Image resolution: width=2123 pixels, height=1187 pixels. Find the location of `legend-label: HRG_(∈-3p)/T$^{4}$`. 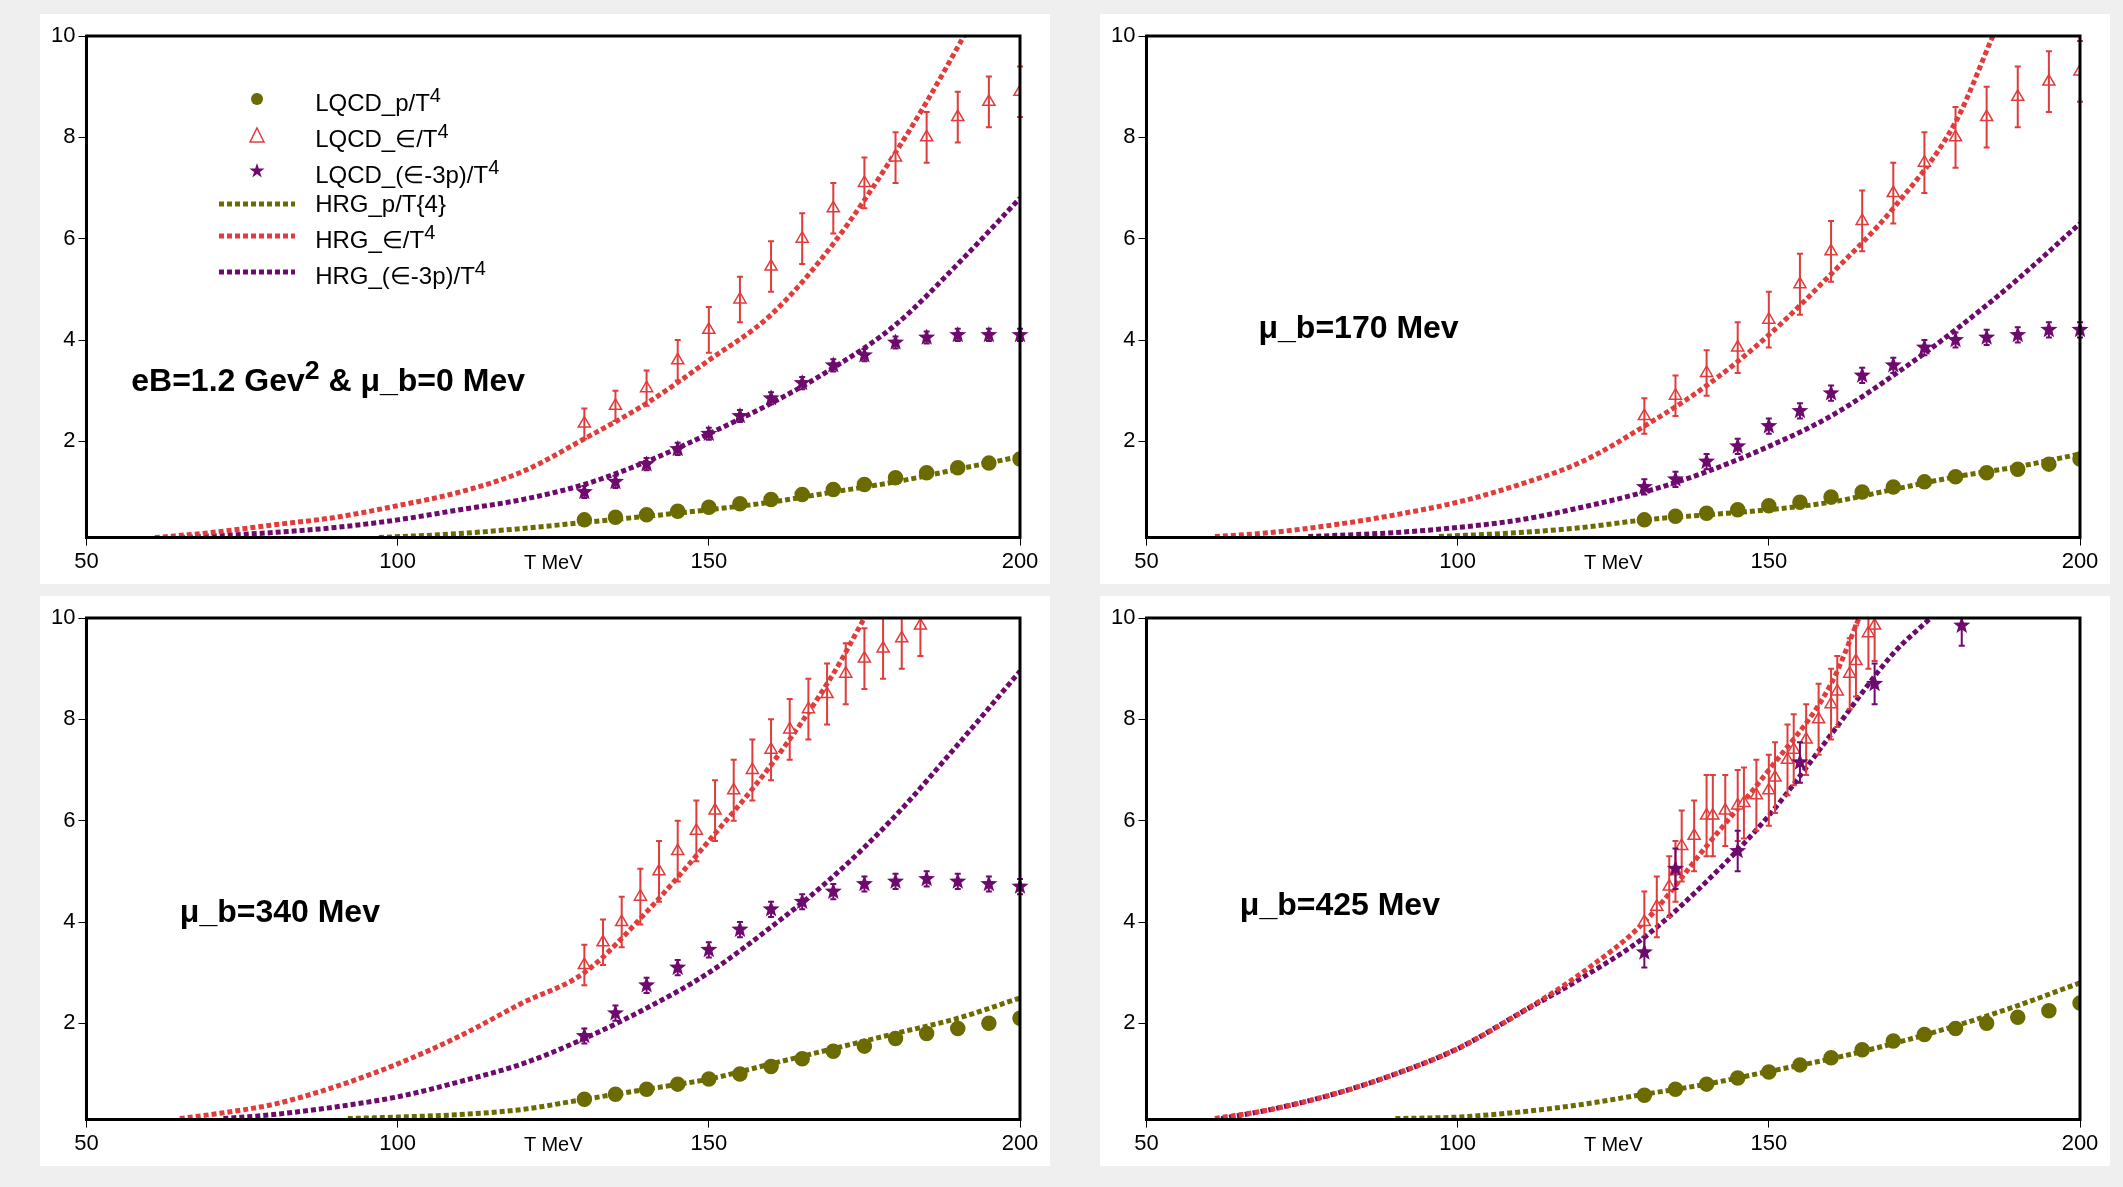

legend-label: HRG_(∈-3p)/T$^{4}$ is located at coordinates (400, 273).